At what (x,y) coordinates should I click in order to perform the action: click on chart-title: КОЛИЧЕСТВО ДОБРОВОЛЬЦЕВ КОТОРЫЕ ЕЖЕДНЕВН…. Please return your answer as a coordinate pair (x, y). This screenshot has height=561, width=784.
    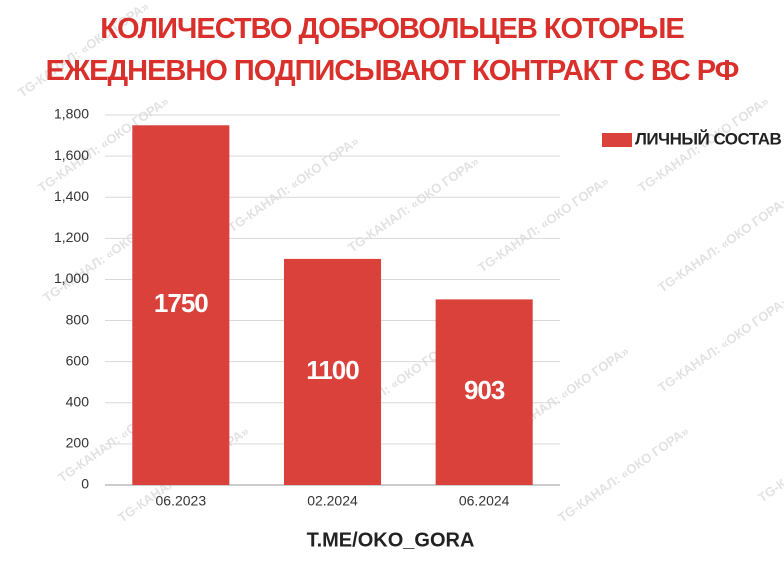
    Looking at the image, I should click on (392, 50).